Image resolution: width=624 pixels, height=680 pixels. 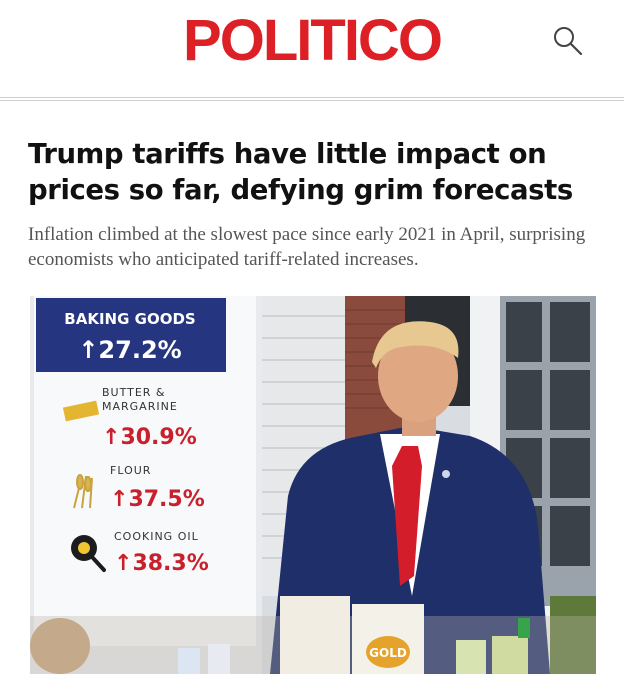 I want to click on product-label: GOLD, so click(x=388, y=653).